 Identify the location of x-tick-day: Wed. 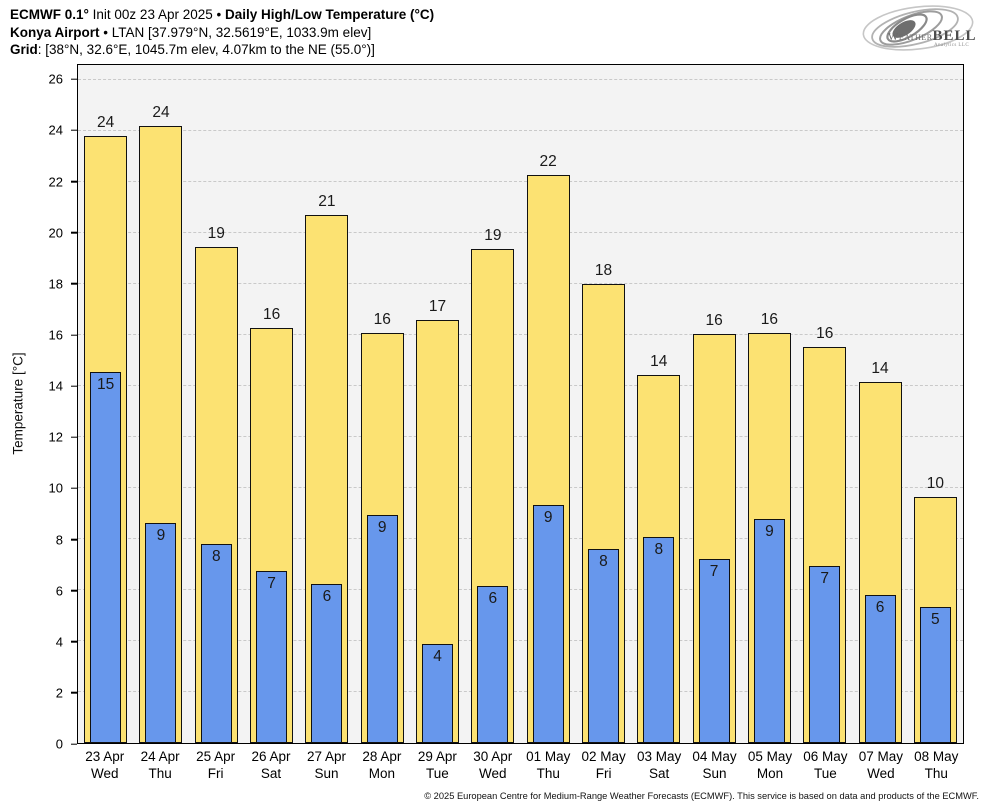
(493, 773).